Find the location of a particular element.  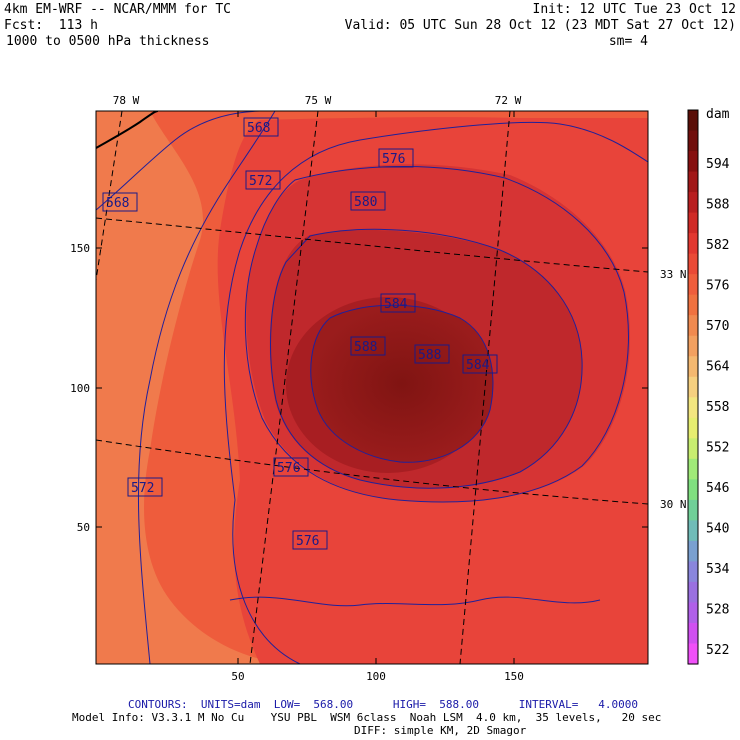

legend-label: 540 is located at coordinates (717, 529).